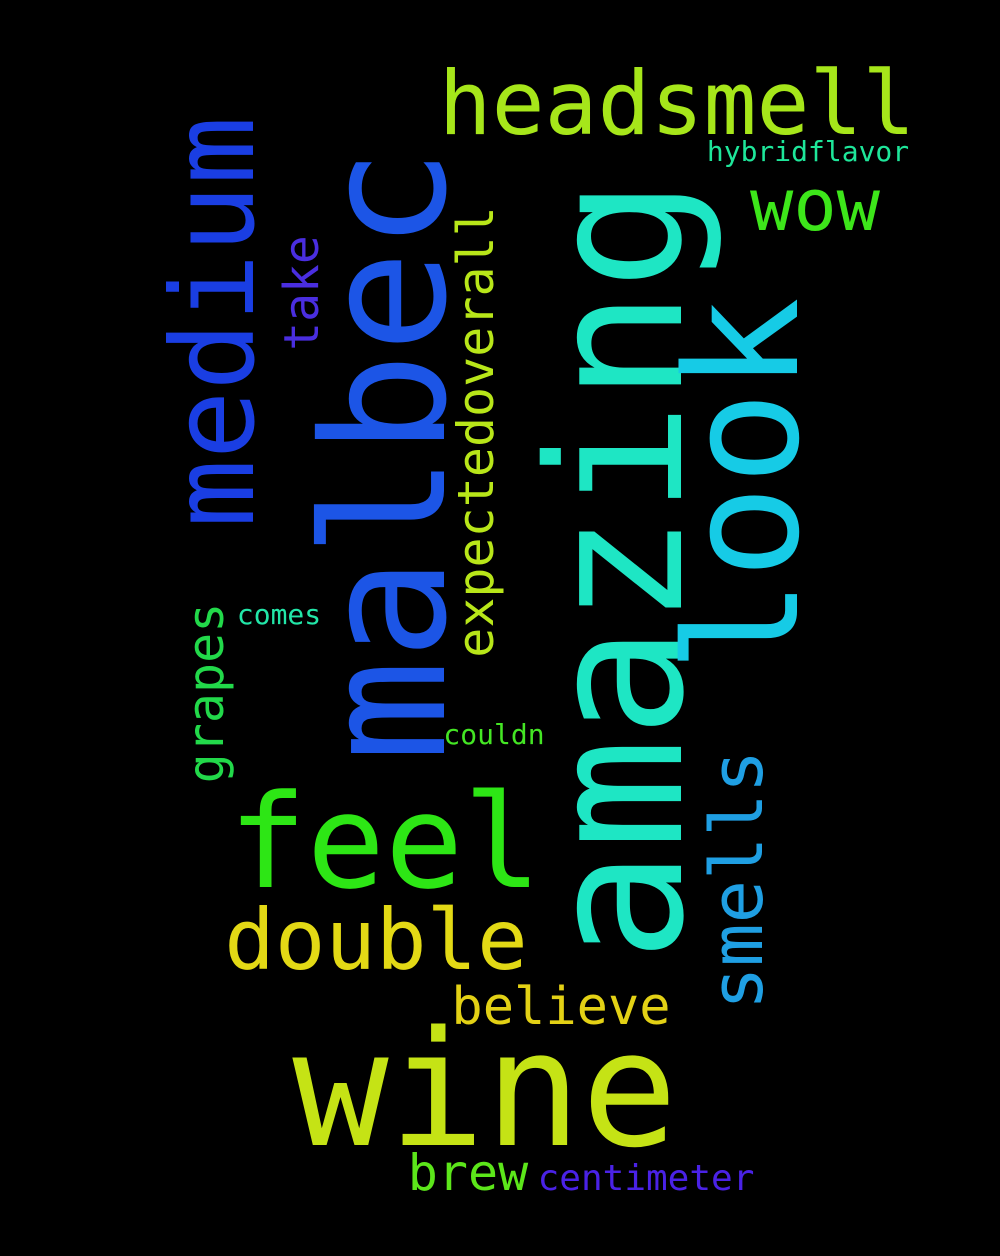 This screenshot has height=1256, width=1000. Describe the element at coordinates (485, 1089) in the screenshot. I see `word-wine: wine` at that location.